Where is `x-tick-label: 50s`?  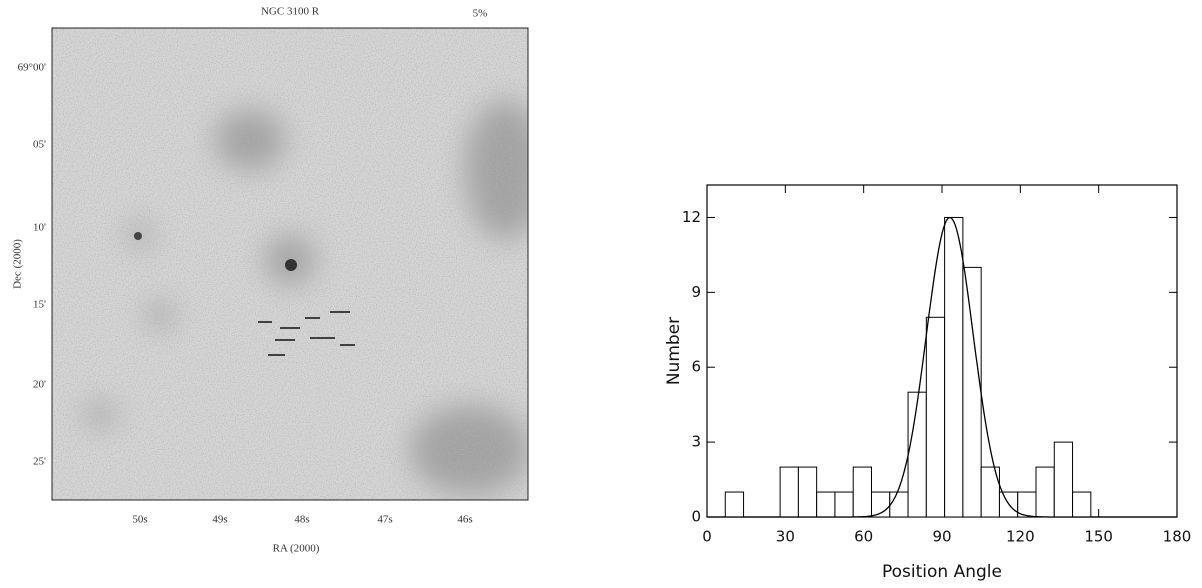 x-tick-label: 50s is located at coordinates (139, 520).